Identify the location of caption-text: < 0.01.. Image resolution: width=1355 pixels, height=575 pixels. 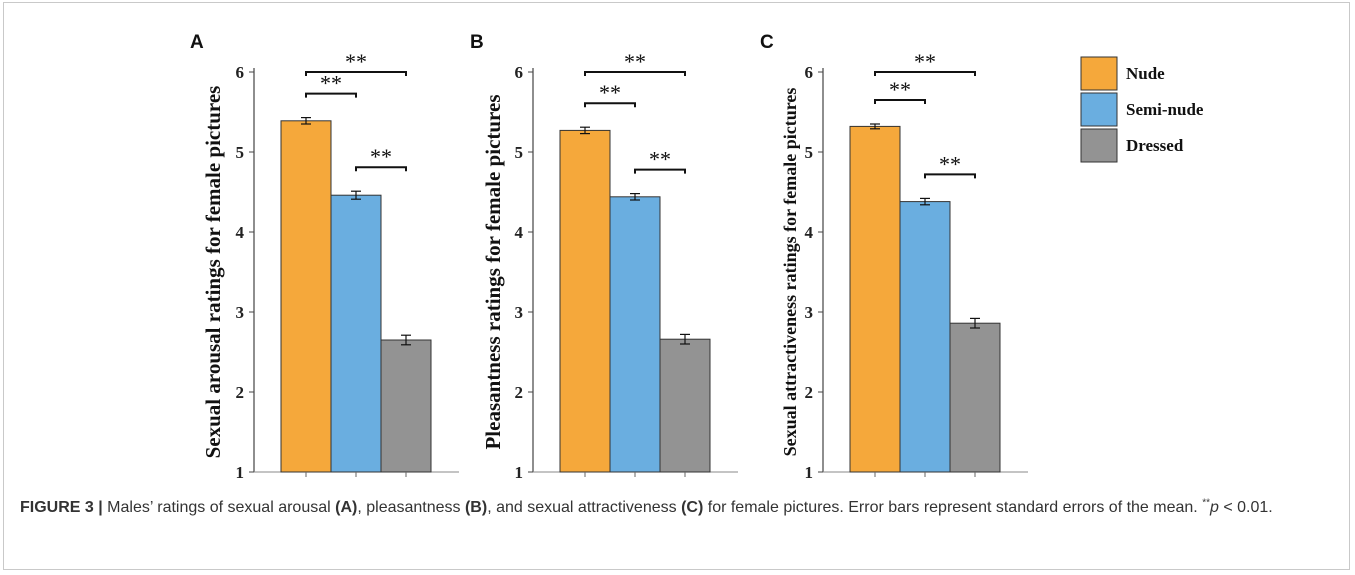
(1245, 507).